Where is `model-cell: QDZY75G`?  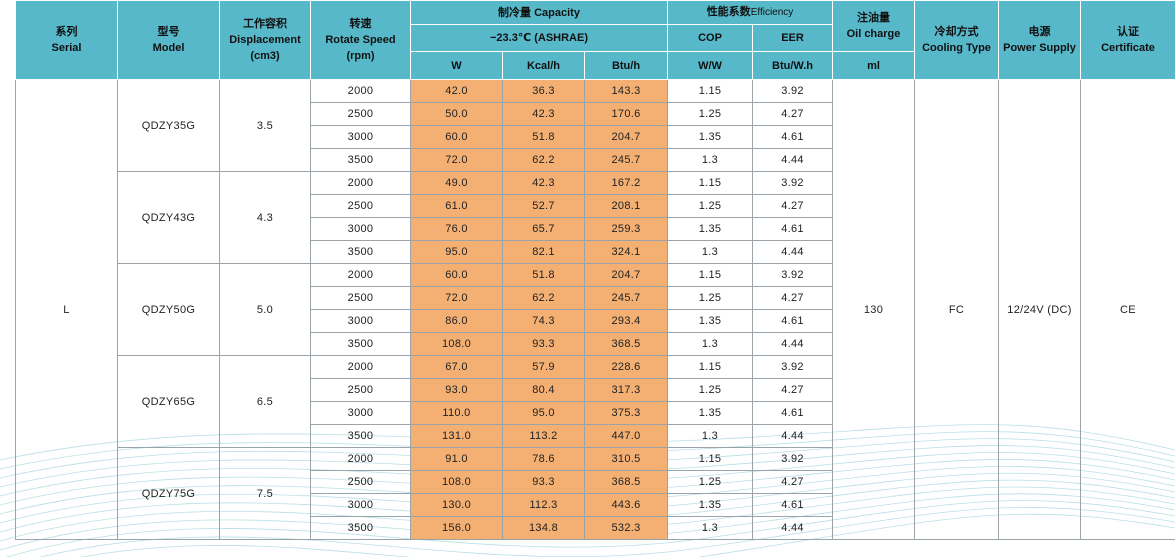 model-cell: QDZY75G is located at coordinates (169, 494).